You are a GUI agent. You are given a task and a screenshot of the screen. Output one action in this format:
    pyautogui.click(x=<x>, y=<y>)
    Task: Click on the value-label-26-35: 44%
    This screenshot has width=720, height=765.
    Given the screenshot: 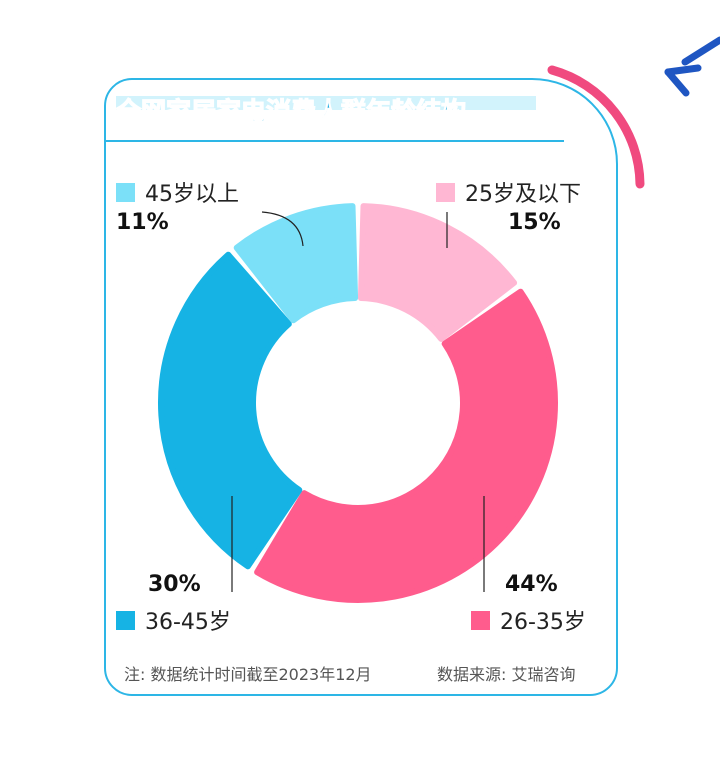 What is the action you would take?
    pyautogui.click(x=531, y=584)
    